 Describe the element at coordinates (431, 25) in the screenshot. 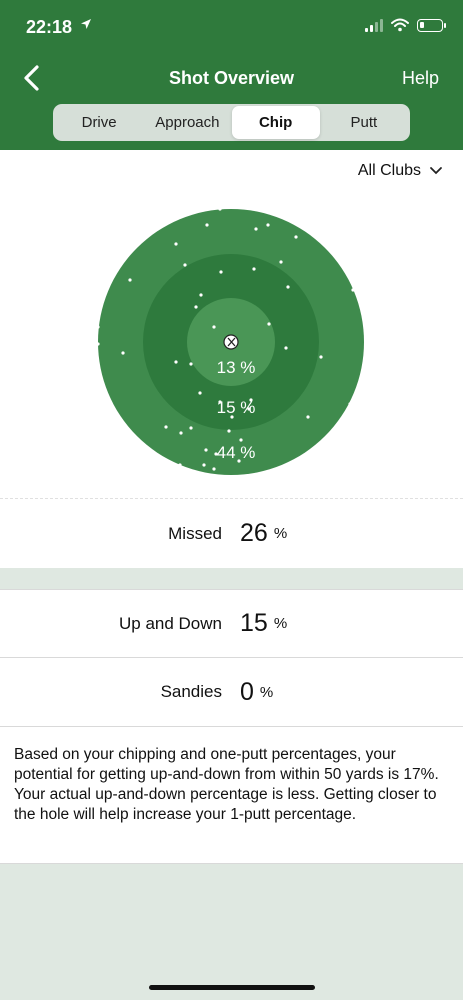

I see `battery-icon` at that location.